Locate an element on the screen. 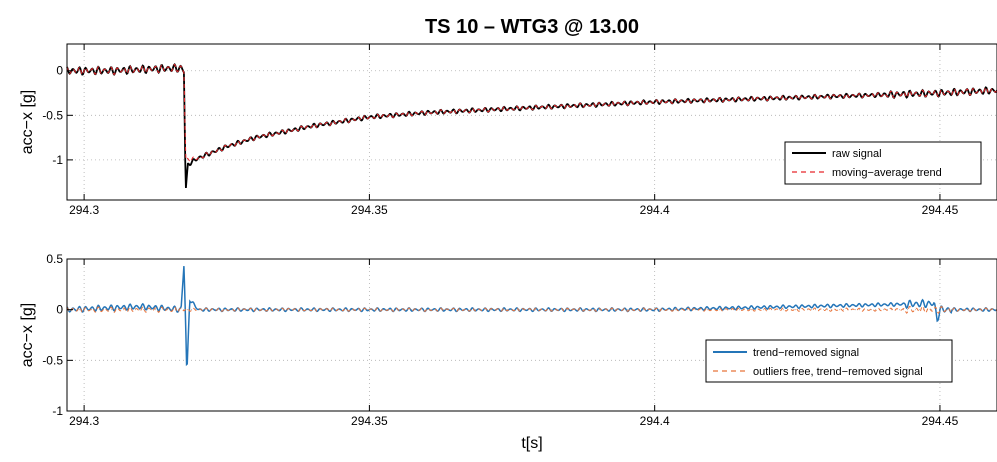 The height and width of the screenshot is (462, 997). bottom-xlabel: t[s] is located at coordinates (531, 443).